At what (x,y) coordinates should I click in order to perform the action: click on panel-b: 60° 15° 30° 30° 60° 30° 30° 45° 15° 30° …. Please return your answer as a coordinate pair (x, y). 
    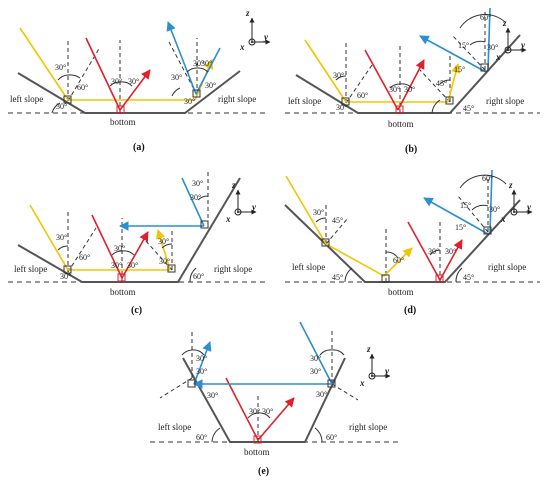
    Looking at the image, I should click on (412, 81).